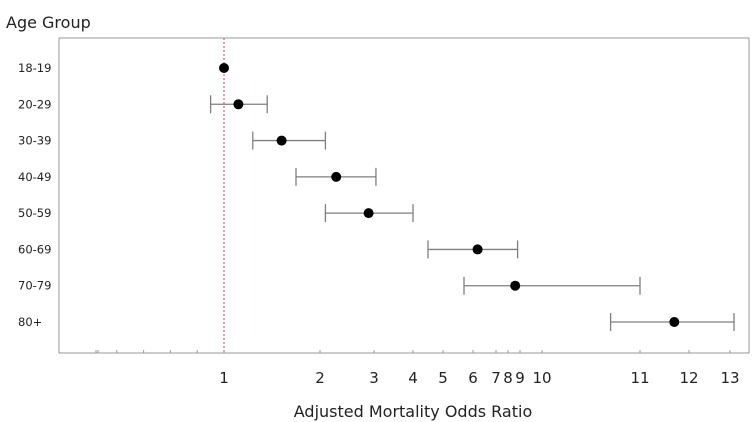 The width and height of the screenshot is (753, 422). What do you see at coordinates (508, 378) in the screenshot?
I see `x-tick-label: 8` at bounding box center [508, 378].